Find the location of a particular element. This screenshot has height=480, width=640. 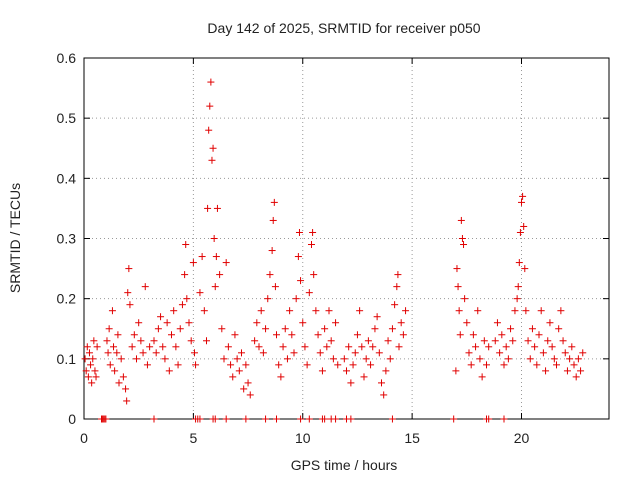

x-tick-label: 10 is located at coordinates (303, 438).